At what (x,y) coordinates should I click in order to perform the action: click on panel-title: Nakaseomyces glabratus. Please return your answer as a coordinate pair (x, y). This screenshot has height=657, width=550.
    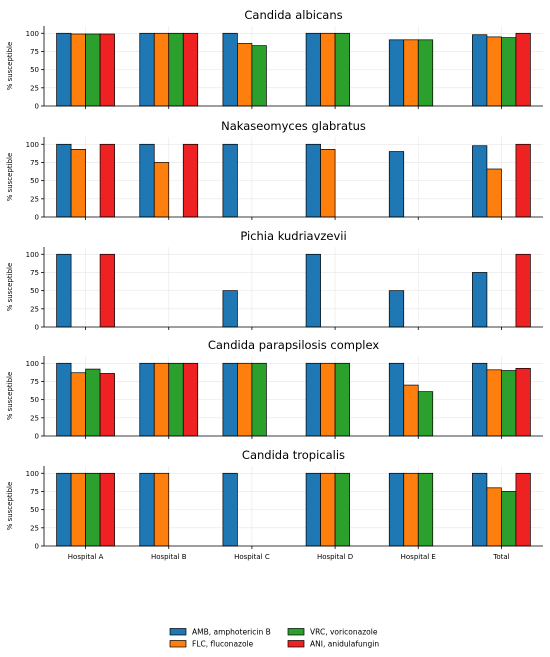
    Looking at the image, I should click on (293, 126).